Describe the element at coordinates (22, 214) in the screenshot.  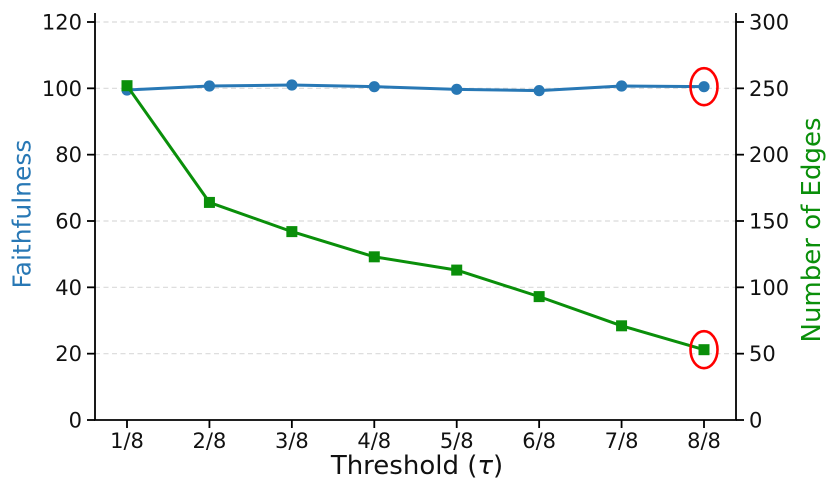
I see `left-axis-label: Faithfulness` at that location.